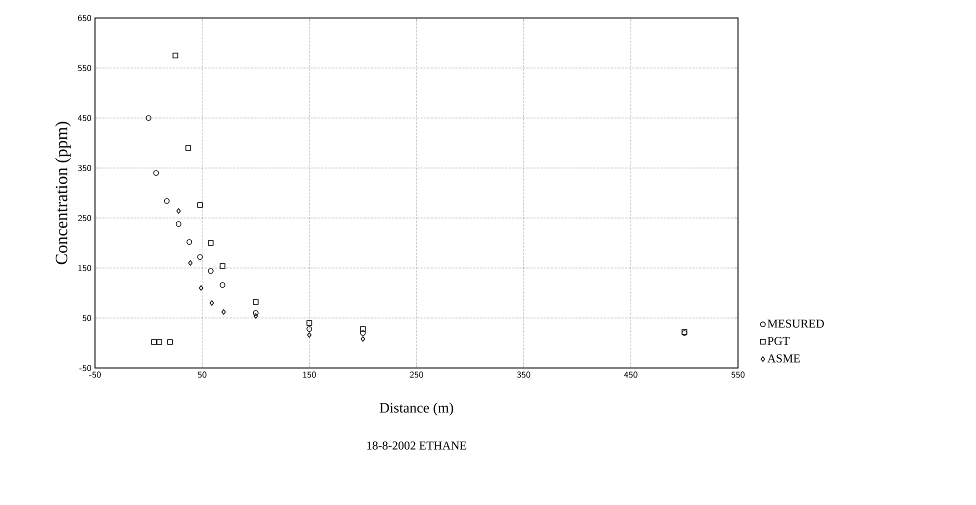  Describe the element at coordinates (417, 409) in the screenshot. I see `x-axis-title: Distance (m)` at that location.